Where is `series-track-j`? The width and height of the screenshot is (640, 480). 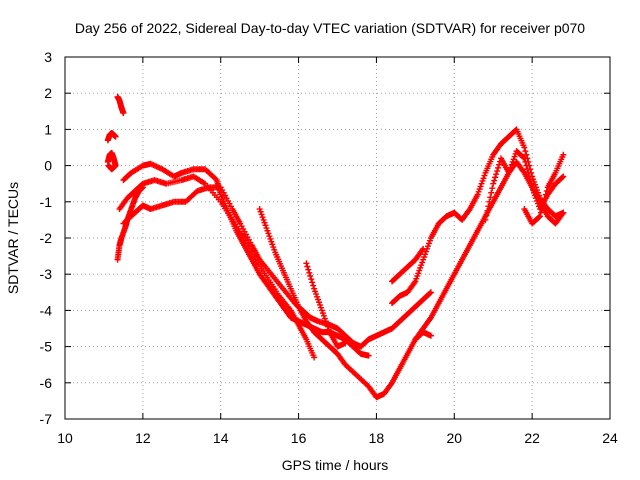 series-track-j is located at coordinates (408, 265).